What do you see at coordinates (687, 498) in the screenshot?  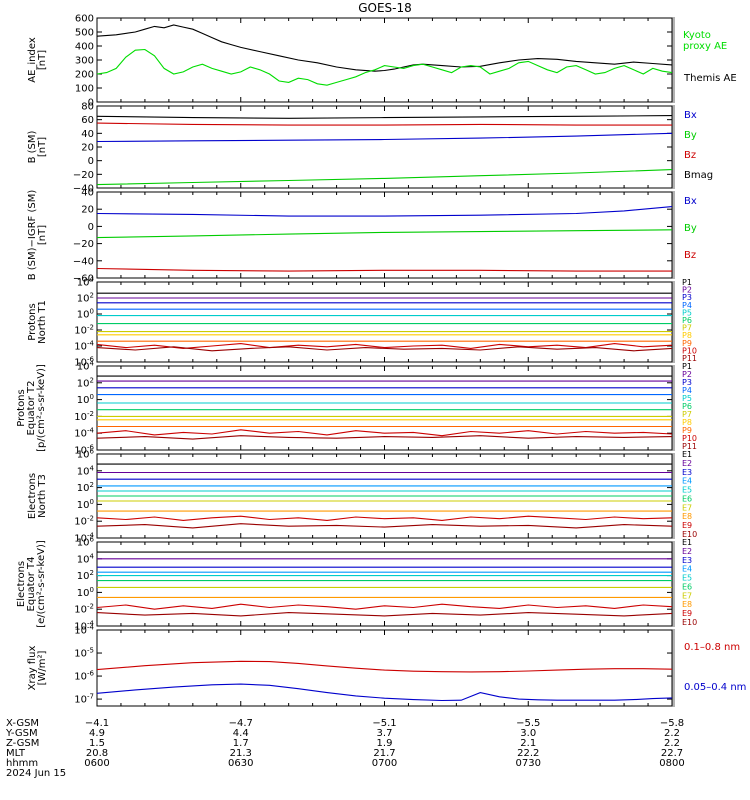 I see `legend-item: E6` at bounding box center [687, 498].